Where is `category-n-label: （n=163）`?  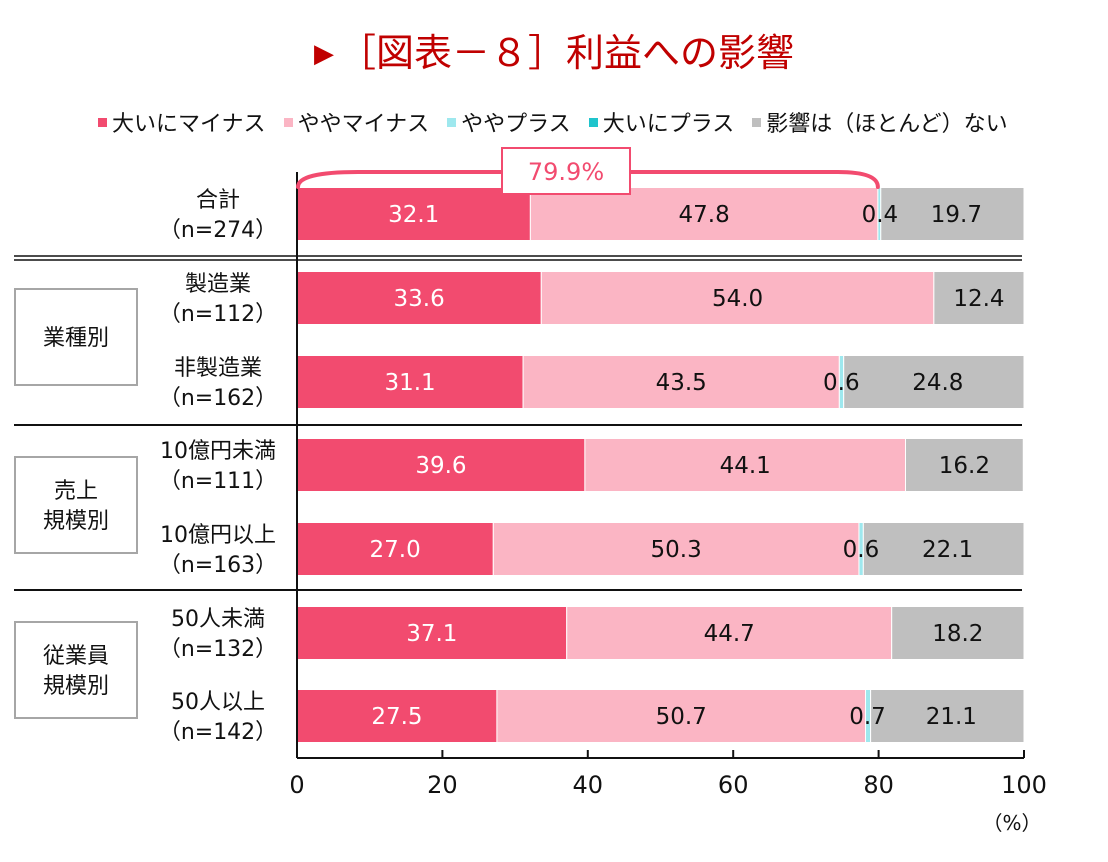
category-n-label: （n=163） is located at coordinates (218, 565).